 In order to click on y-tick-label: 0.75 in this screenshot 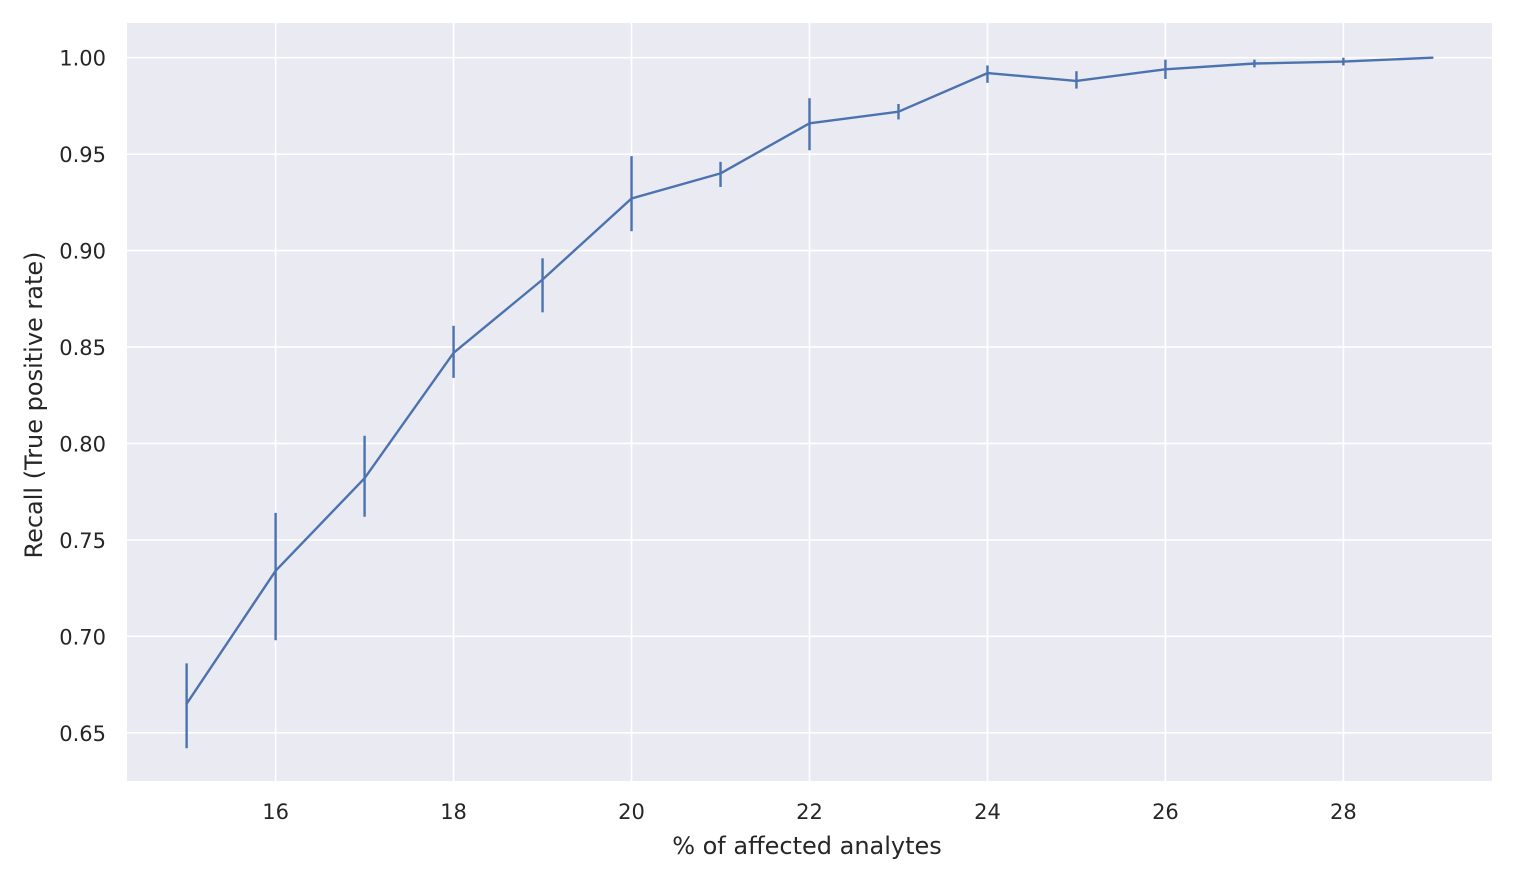, I will do `click(82, 541)`.